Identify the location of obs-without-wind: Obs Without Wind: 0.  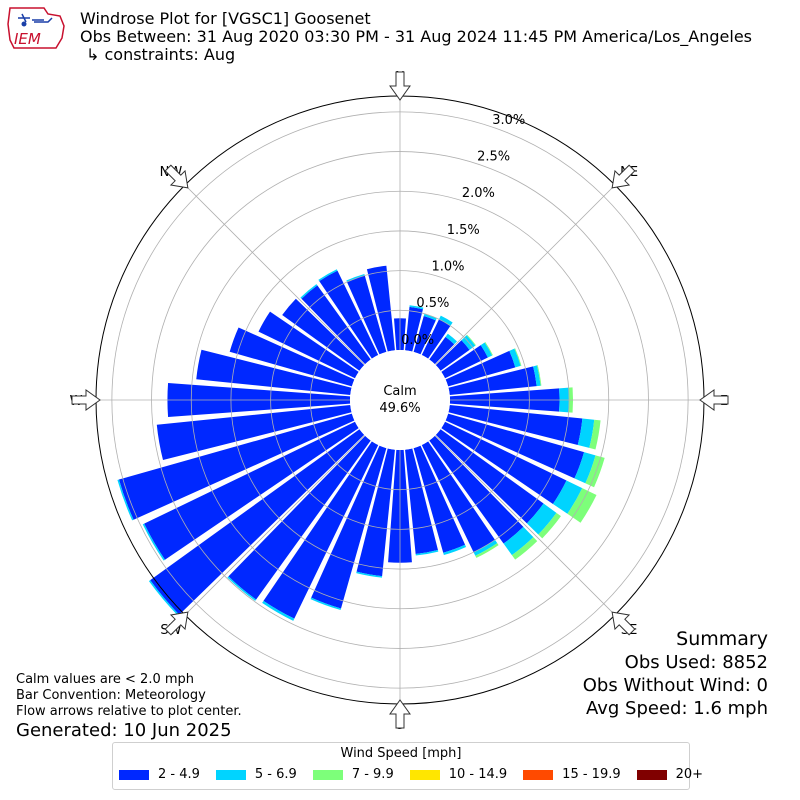
(675, 685).